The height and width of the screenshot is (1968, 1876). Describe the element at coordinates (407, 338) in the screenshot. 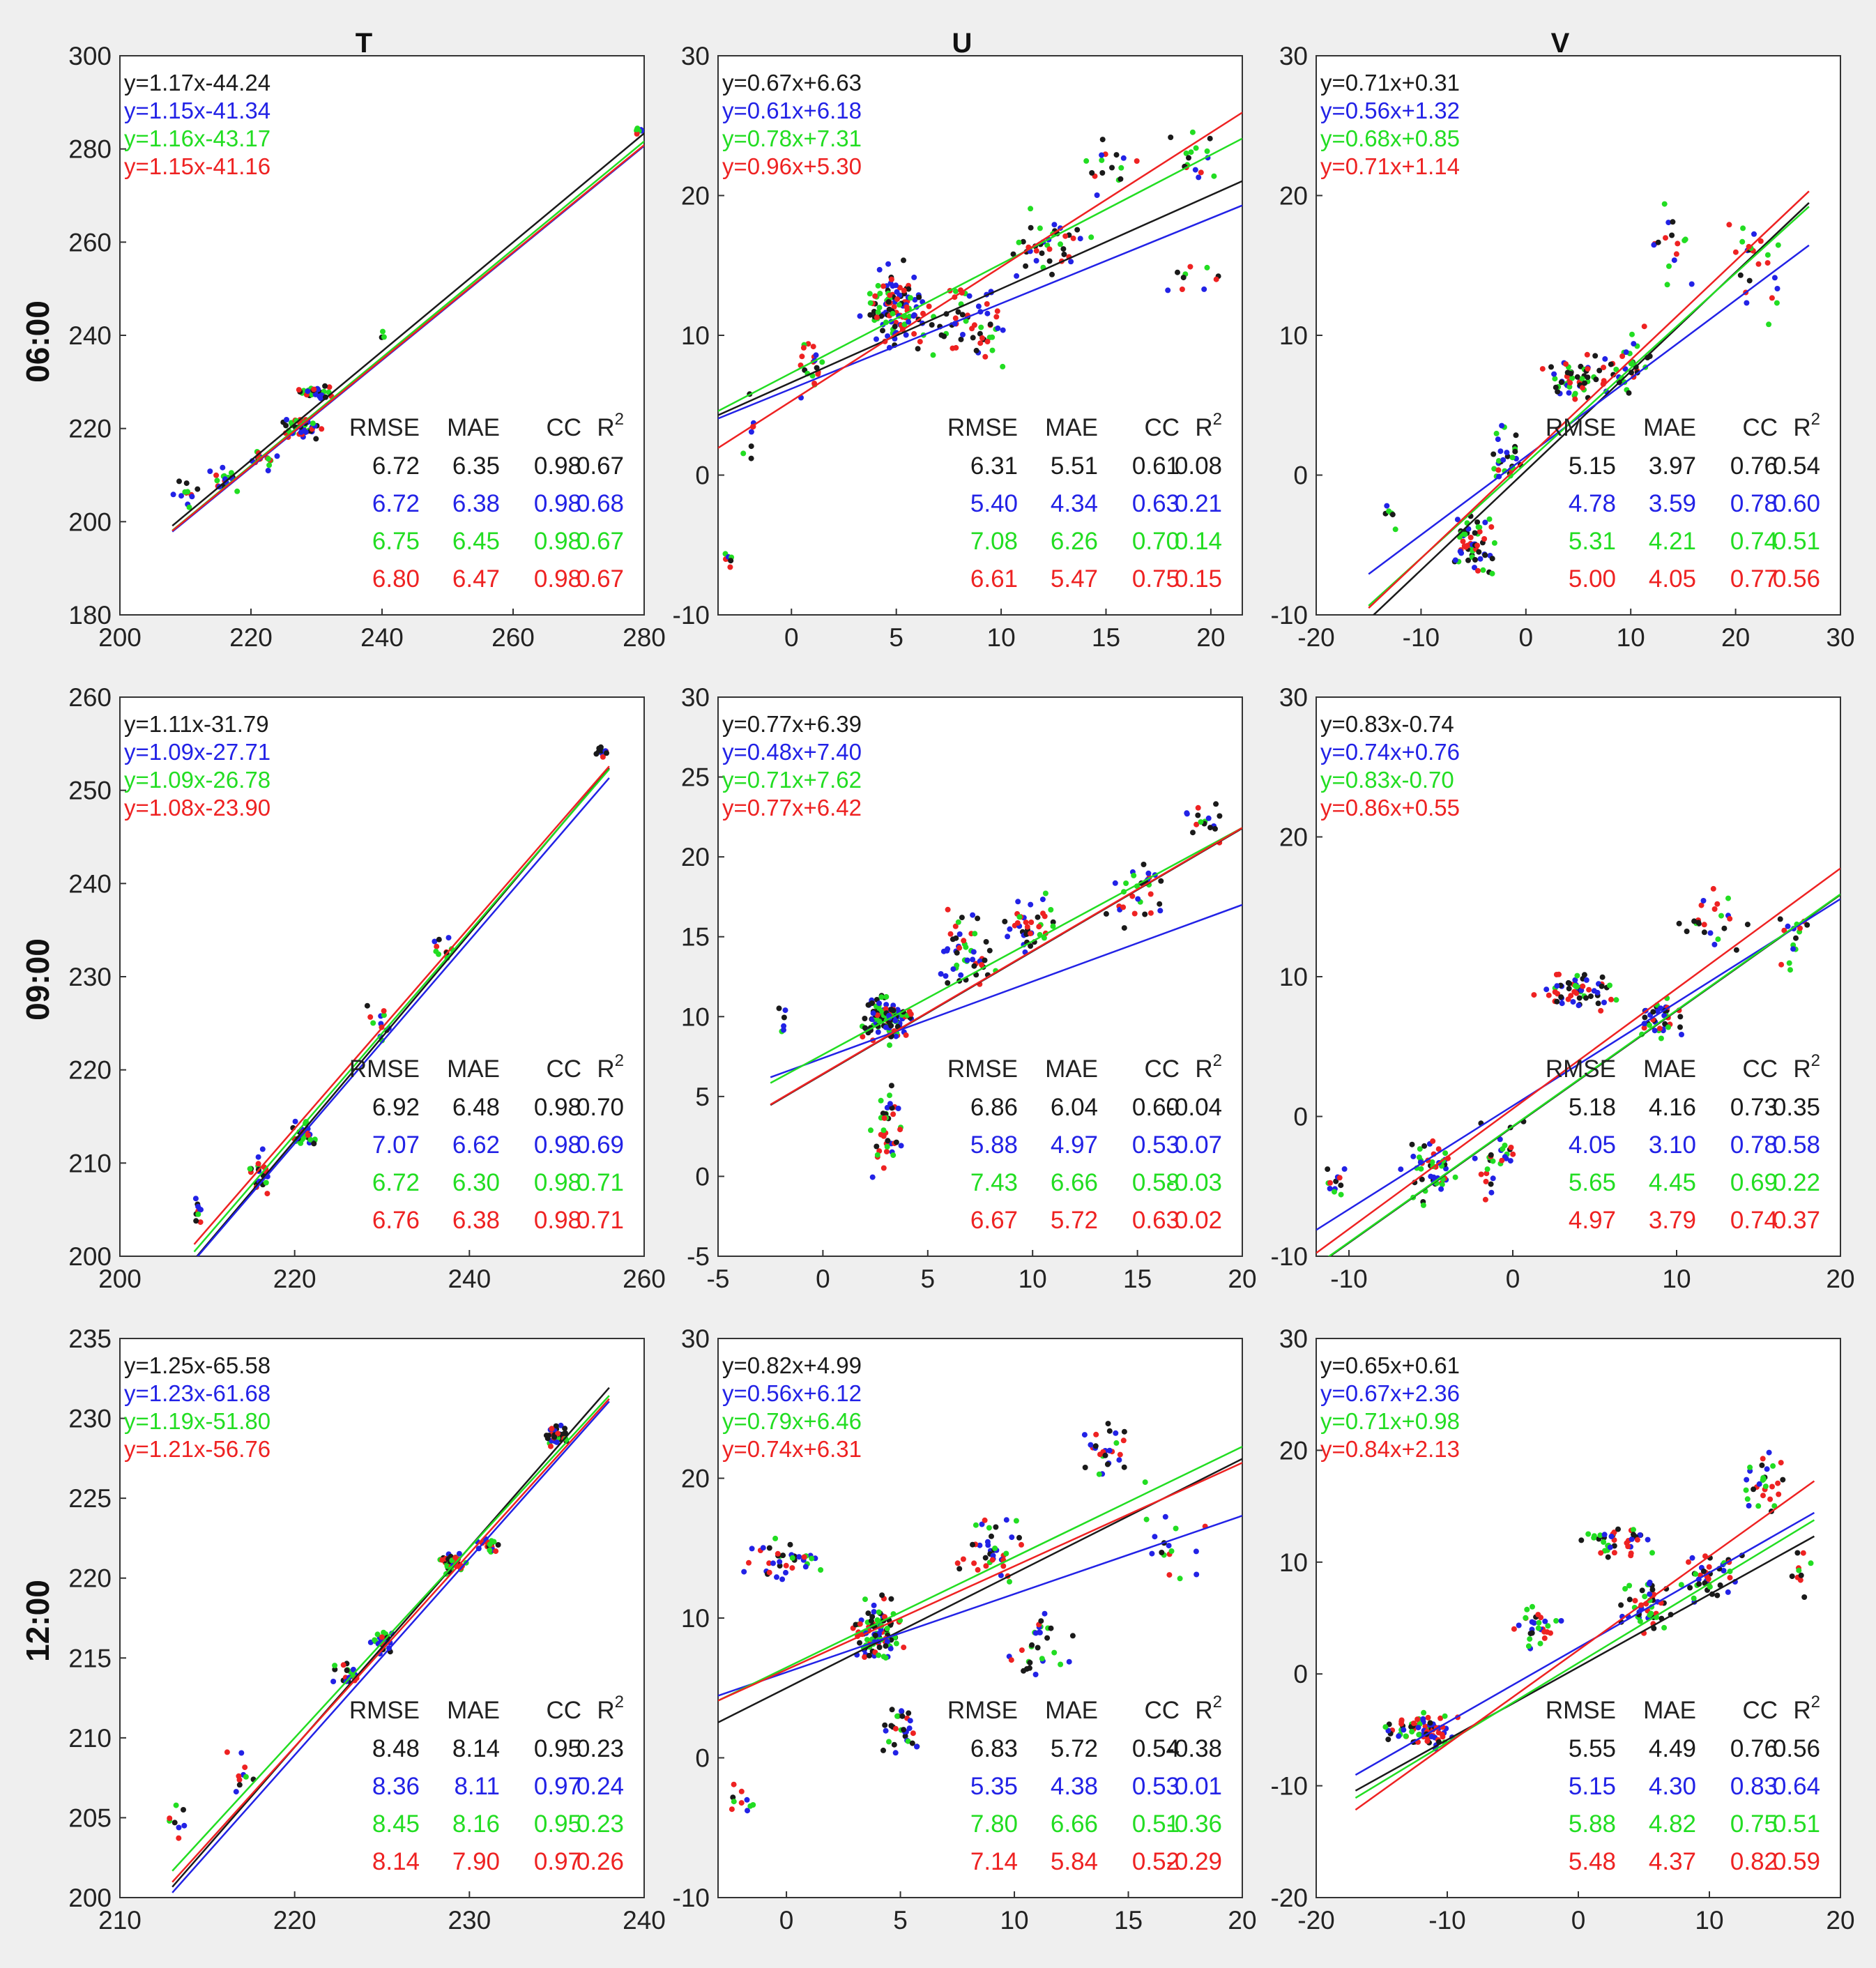

I see `fit-line-red` at that location.